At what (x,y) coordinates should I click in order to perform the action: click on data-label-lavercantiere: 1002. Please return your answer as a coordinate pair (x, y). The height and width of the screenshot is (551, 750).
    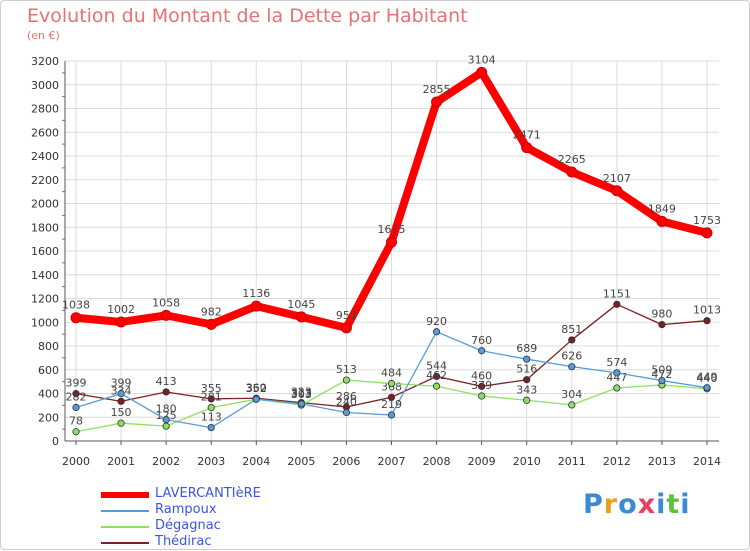
    Looking at the image, I should click on (121, 309).